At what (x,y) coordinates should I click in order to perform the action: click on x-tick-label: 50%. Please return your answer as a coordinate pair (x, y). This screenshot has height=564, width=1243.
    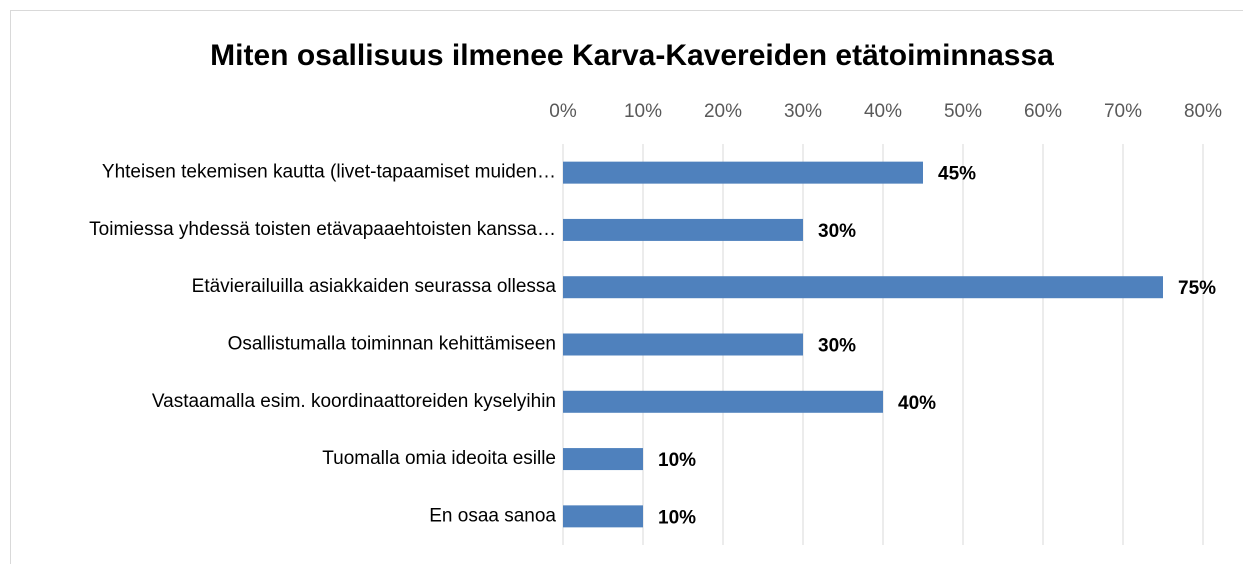
    Looking at the image, I should click on (963, 111).